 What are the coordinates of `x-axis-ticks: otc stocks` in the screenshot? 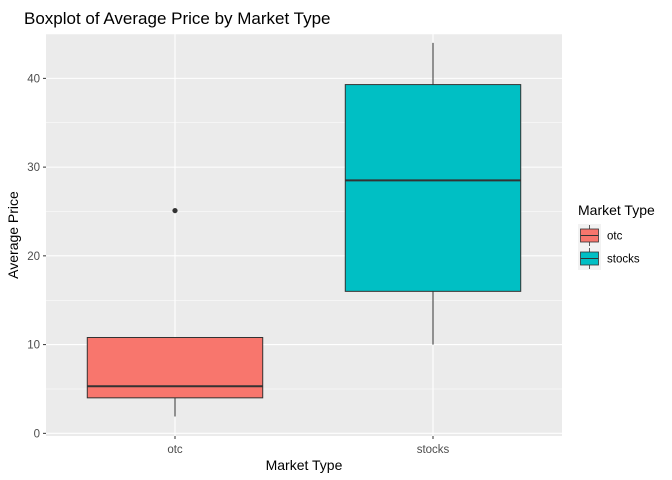 It's located at (308, 446).